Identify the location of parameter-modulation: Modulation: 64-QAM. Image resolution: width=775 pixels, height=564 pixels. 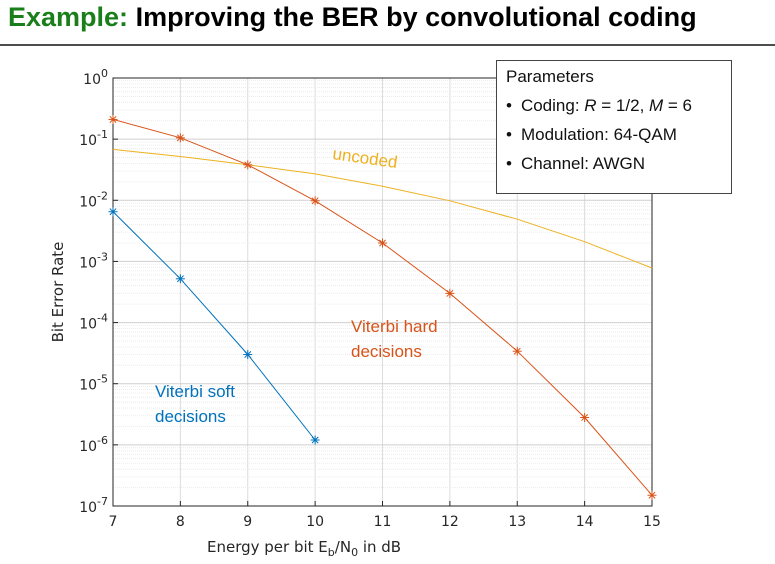
(614, 135).